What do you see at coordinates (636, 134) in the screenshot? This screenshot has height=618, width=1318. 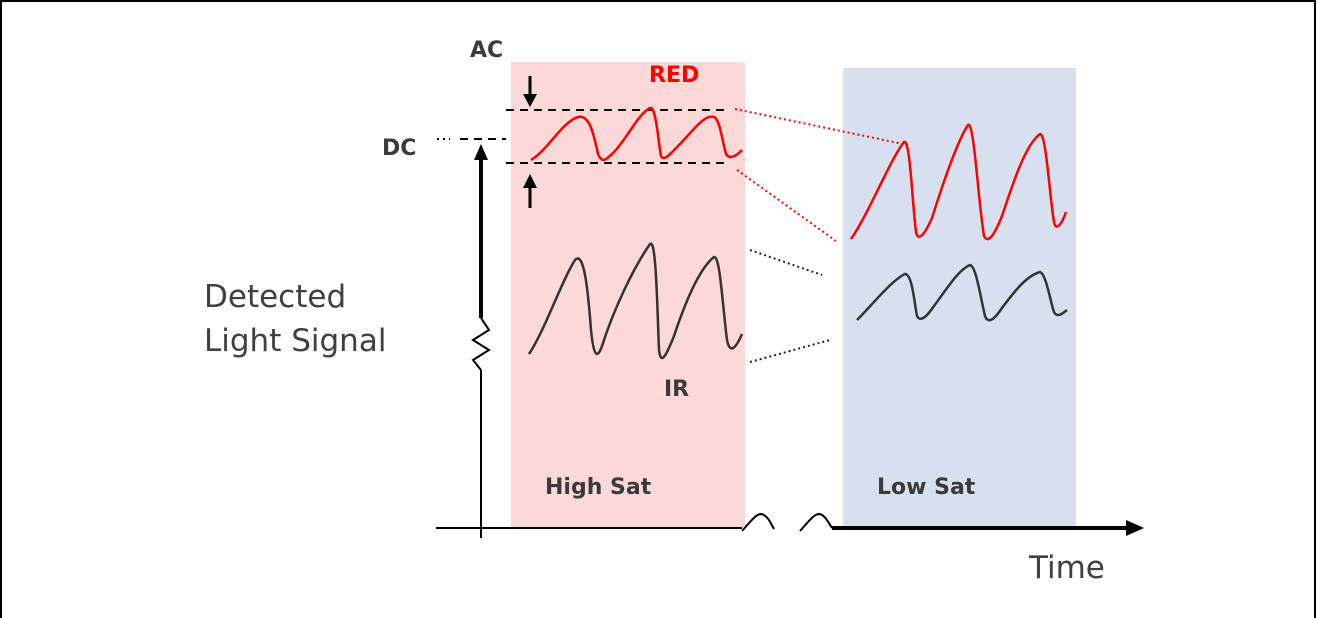 I see `red-signal-high-sat` at bounding box center [636, 134].